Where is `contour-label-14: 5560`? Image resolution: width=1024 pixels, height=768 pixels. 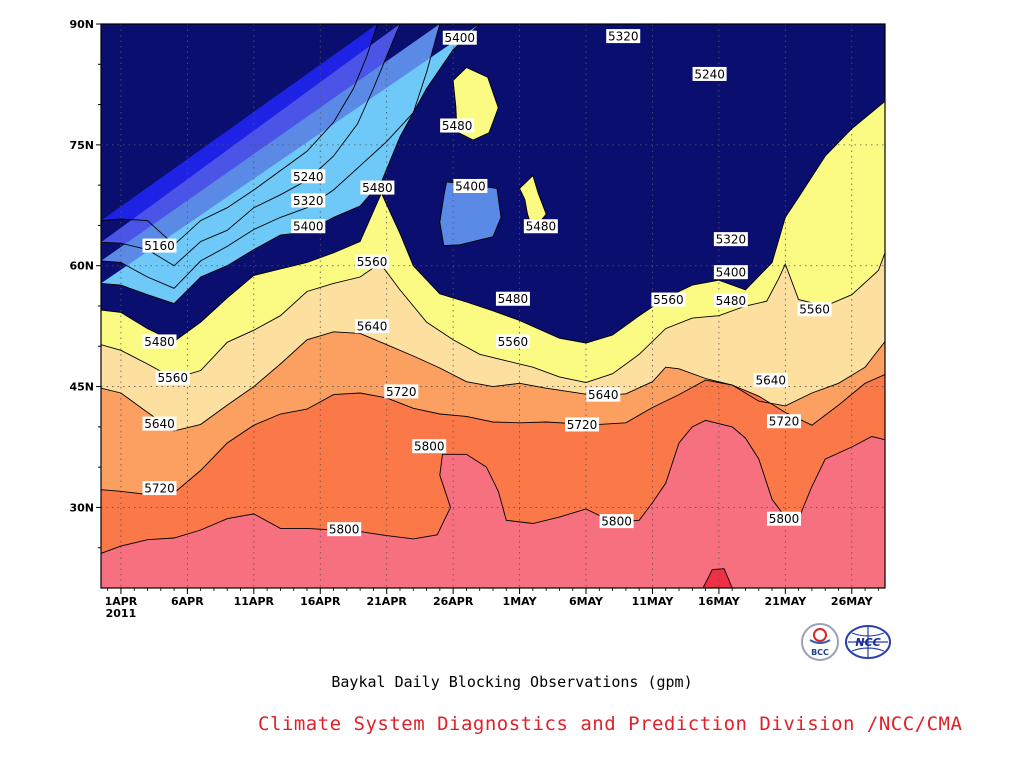 contour-label-14: 5560 is located at coordinates (668, 299).